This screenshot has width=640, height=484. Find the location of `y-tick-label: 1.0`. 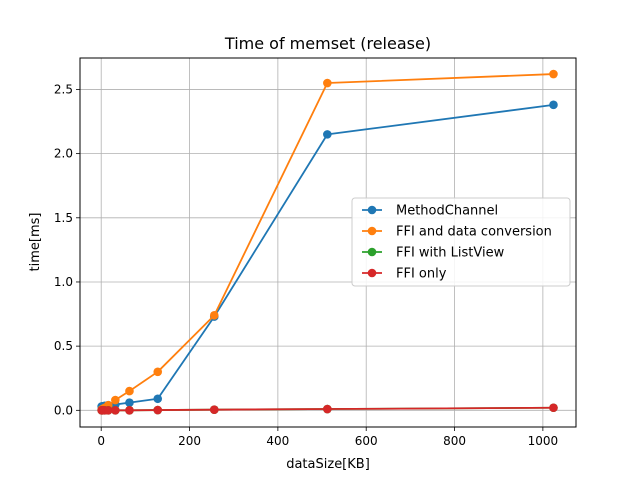

y-tick-label: 1.0 is located at coordinates (63, 282).